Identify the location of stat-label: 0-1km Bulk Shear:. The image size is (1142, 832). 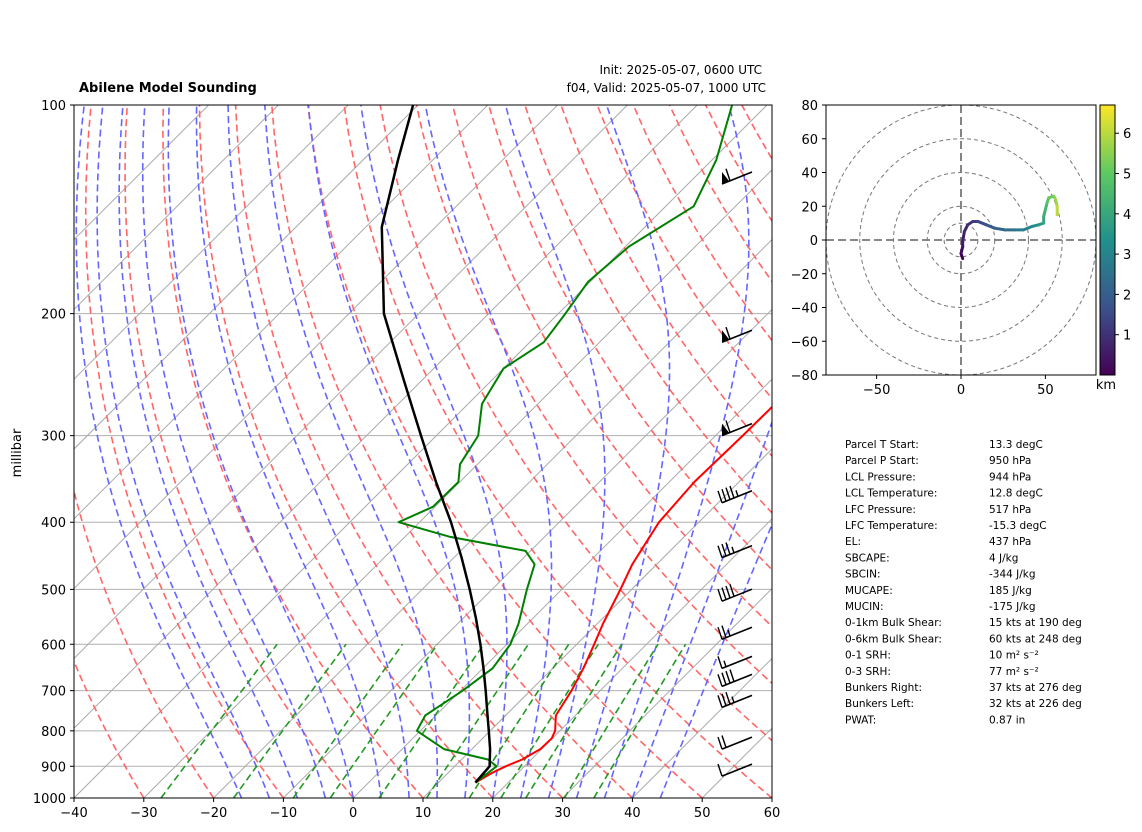
(893, 623).